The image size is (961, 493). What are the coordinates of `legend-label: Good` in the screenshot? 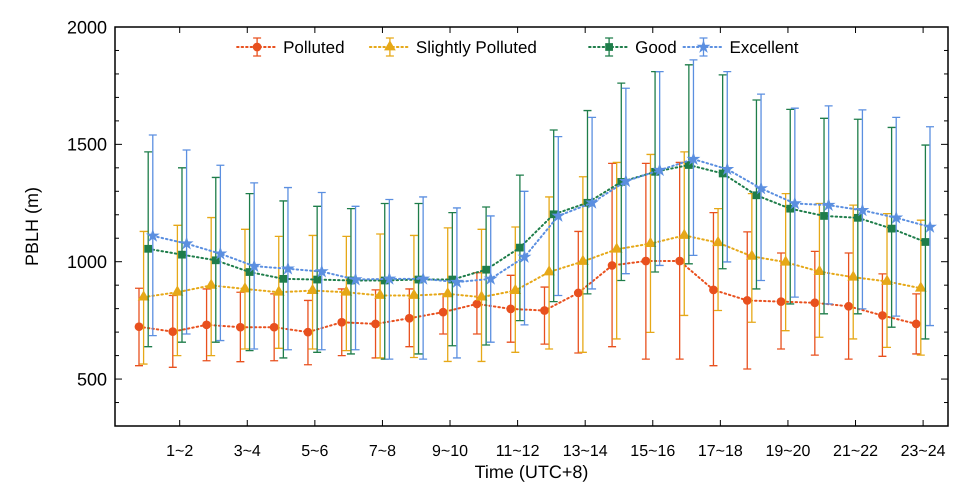 It's located at (656, 47).